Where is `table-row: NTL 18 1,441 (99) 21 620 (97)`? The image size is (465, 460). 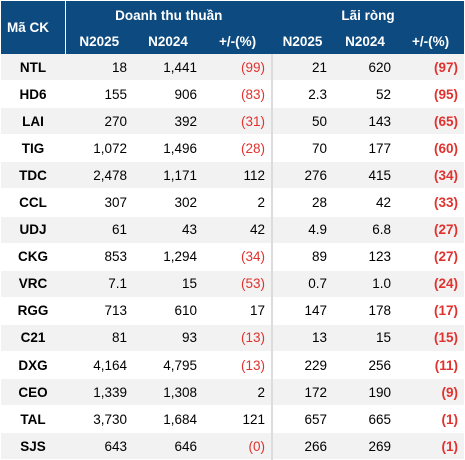
table-row: NTL 18 1,441 (99) 21 620 (97) is located at coordinates (233, 68).